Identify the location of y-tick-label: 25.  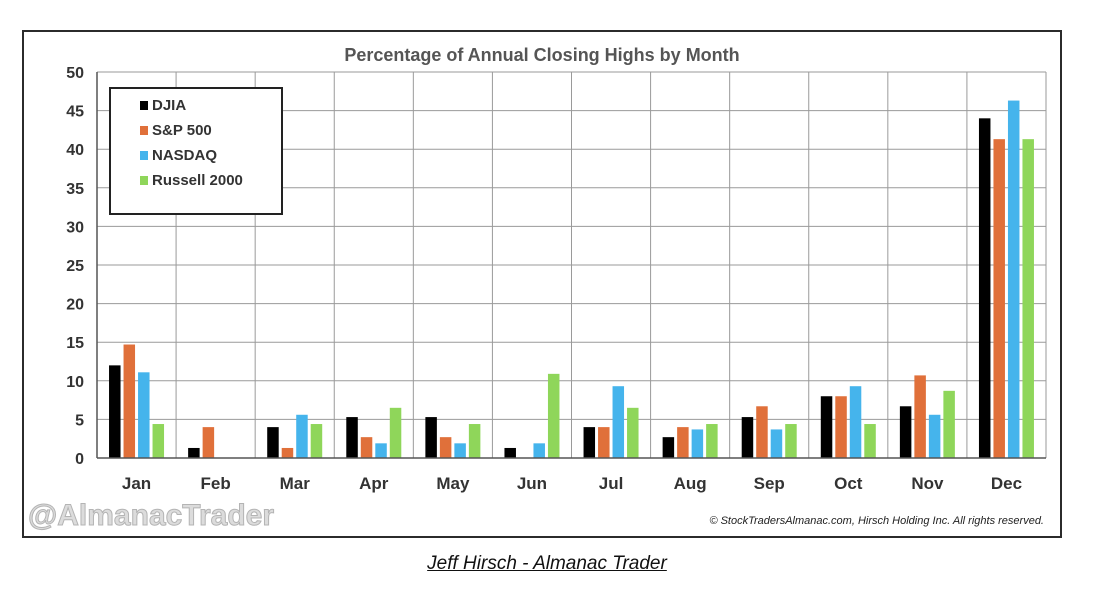
(75, 266).